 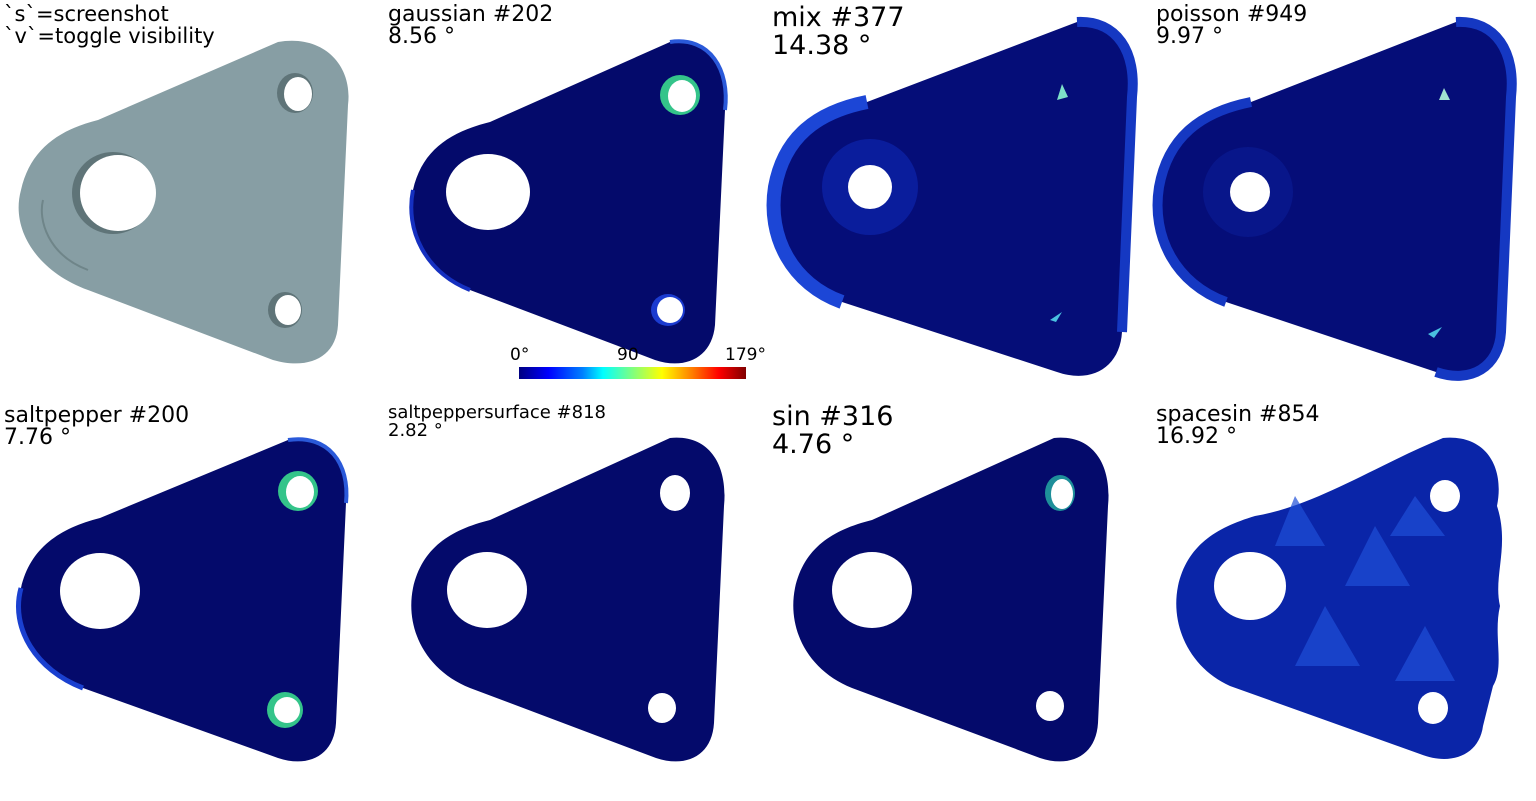 What do you see at coordinates (37, 437) in the screenshot?
I see `panel-angle-saltpepper: 7.76 °` at bounding box center [37, 437].